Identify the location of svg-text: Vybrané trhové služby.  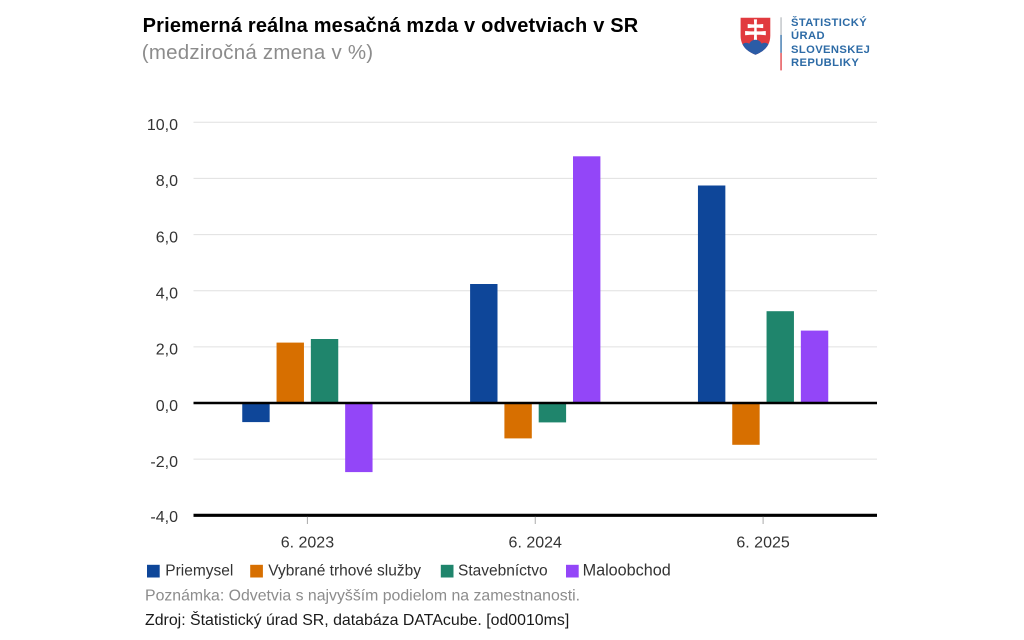
(344, 571).